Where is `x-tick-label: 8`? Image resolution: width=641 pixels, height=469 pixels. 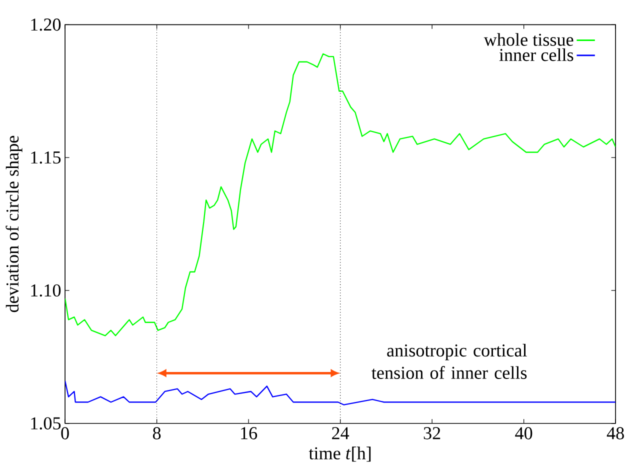
x-tick-label: 8 is located at coordinates (156, 433).